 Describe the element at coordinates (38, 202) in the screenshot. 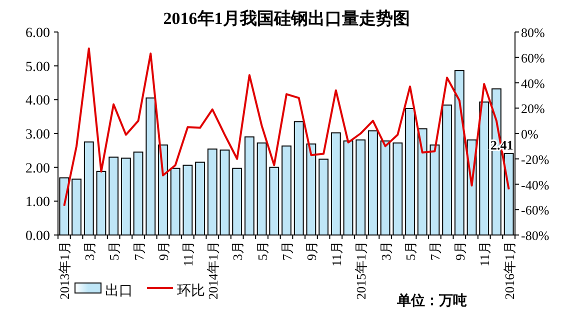

I see `y-tick-label: 1.00` at that location.